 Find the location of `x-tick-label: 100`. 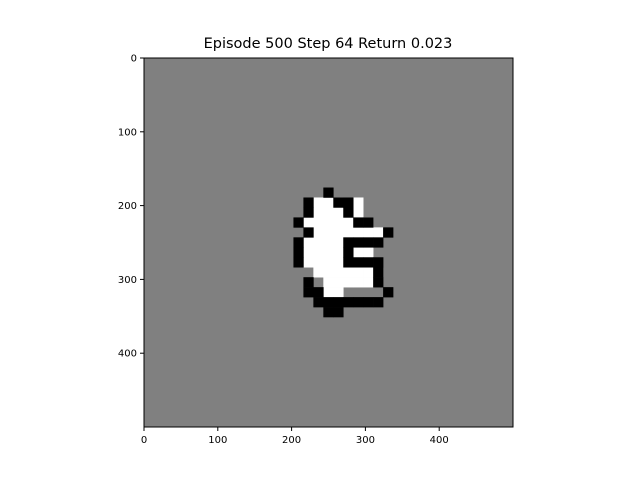

x-tick-label: 100 is located at coordinates (217, 440).